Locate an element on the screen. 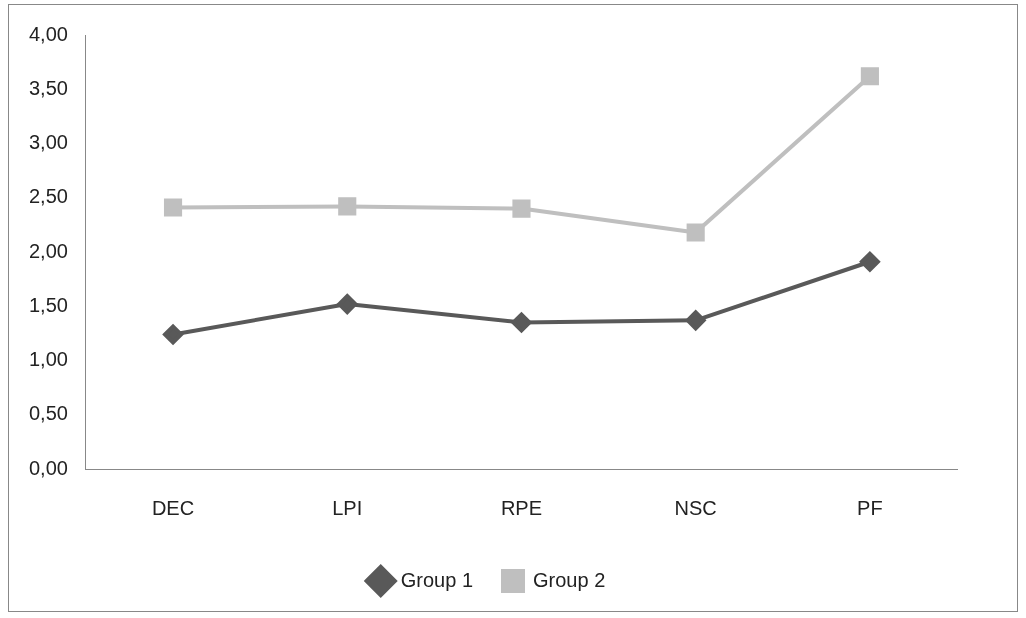 Image resolution: width=1026 pixels, height=618 pixels. legend-label: Group 1 is located at coordinates (436, 579).